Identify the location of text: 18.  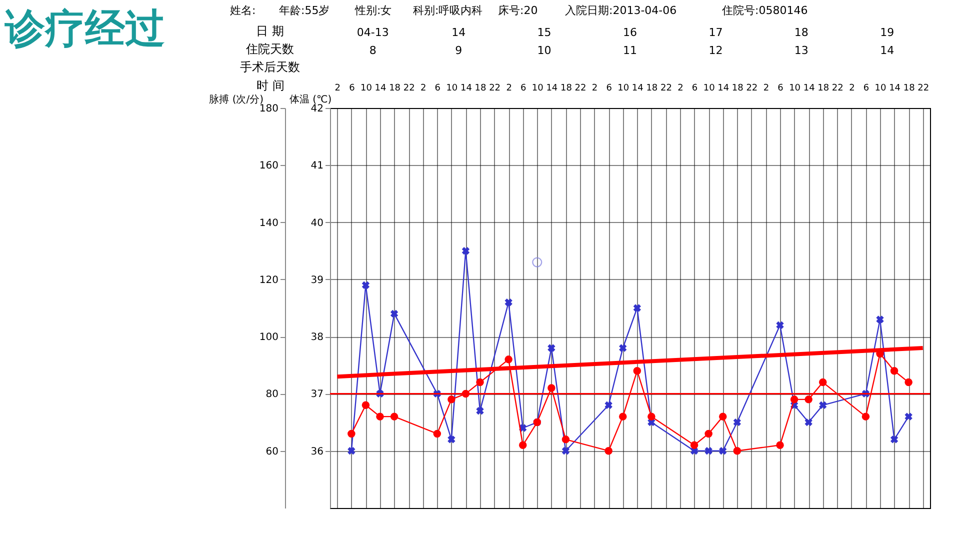
(801, 32).